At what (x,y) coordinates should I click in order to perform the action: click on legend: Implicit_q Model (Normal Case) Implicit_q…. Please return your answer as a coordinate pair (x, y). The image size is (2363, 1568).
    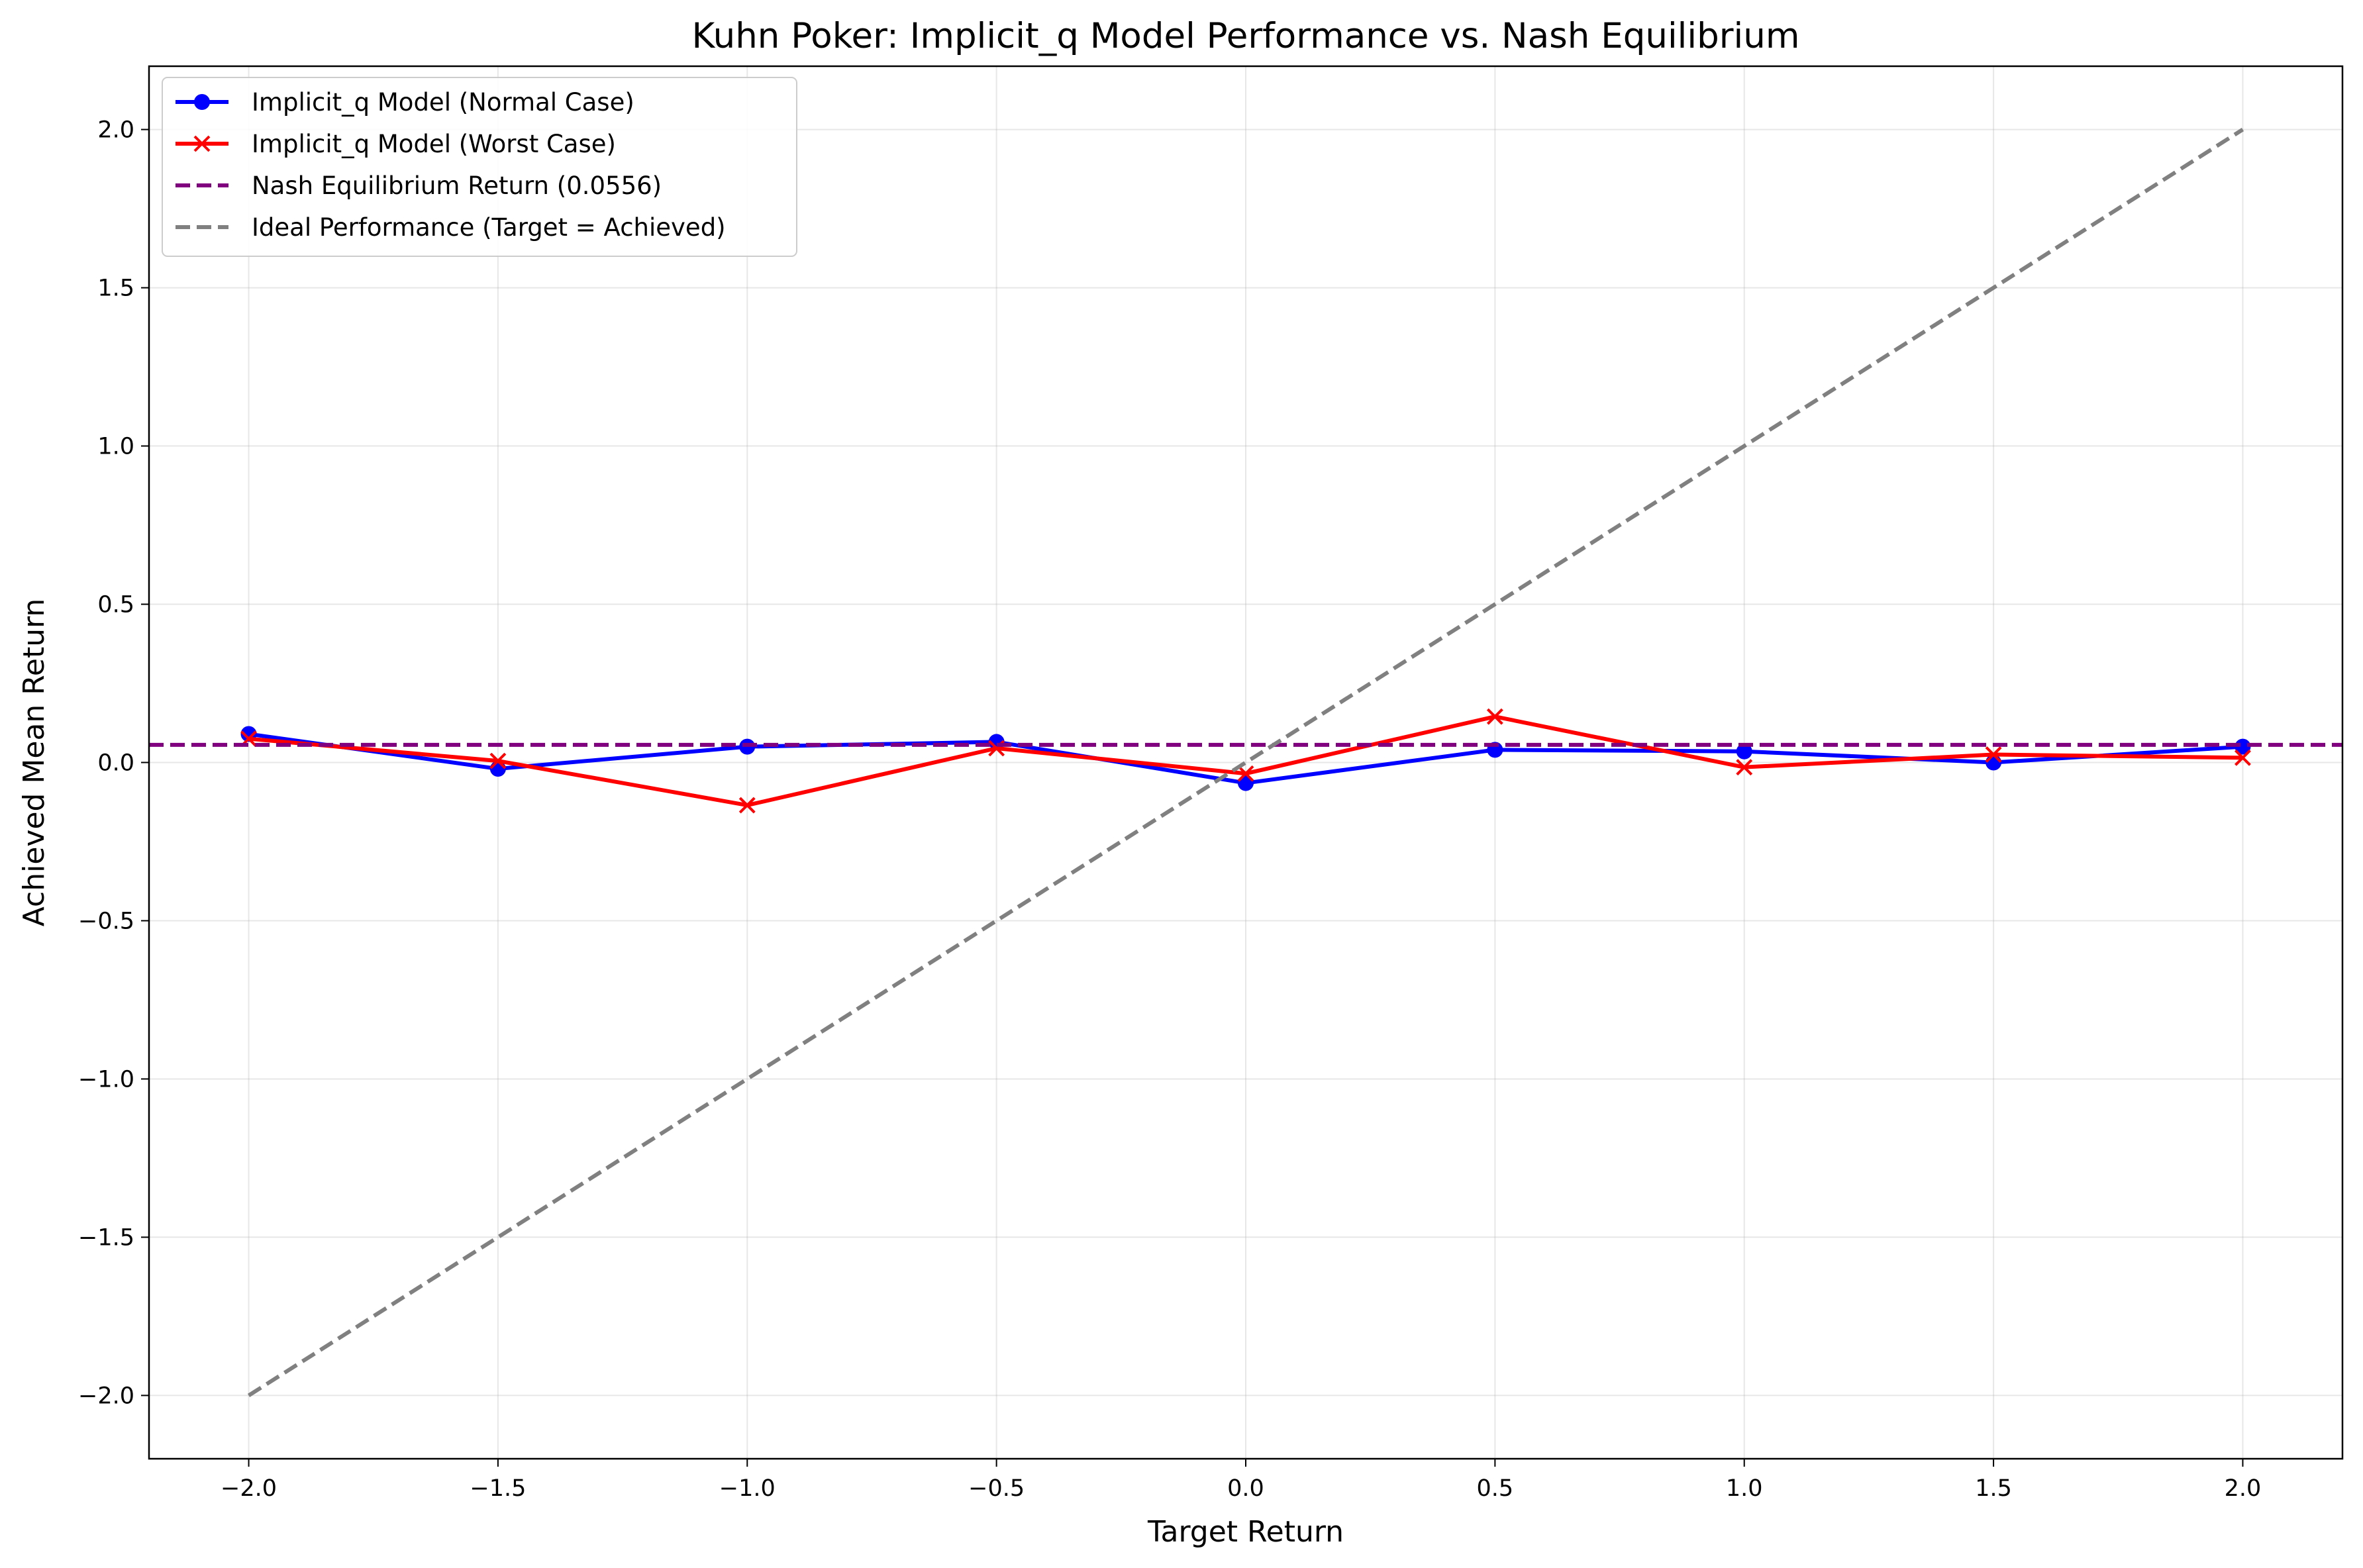
    Looking at the image, I should click on (479, 167).